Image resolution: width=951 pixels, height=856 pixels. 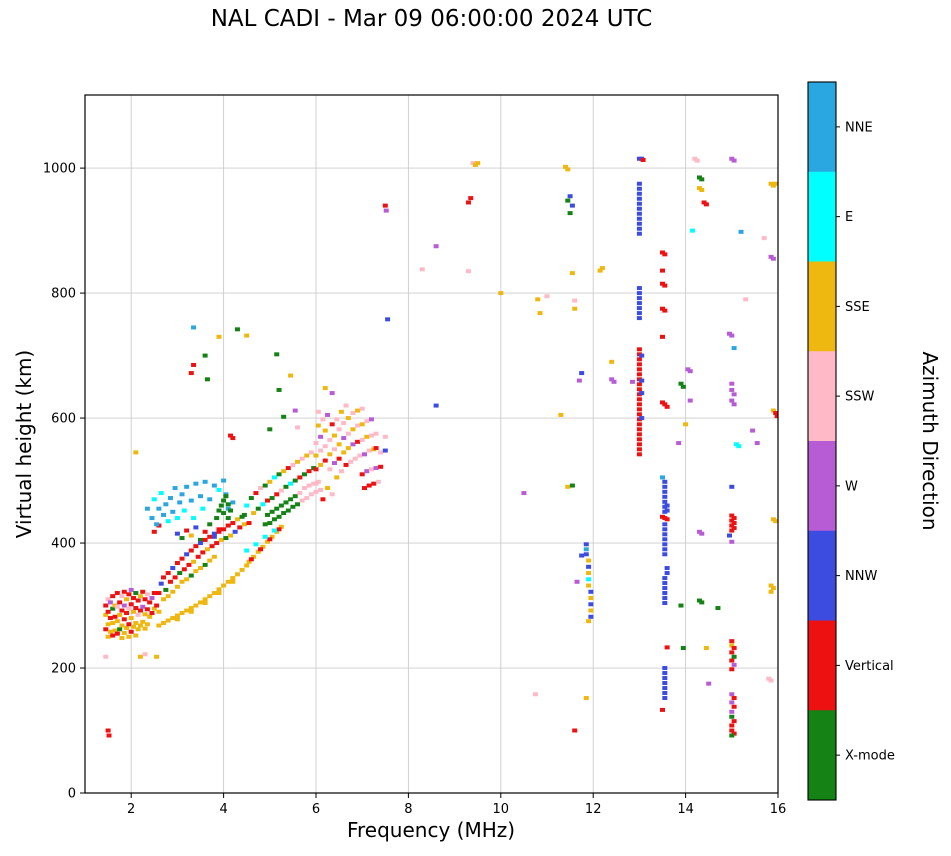 What do you see at coordinates (869, 666) in the screenshot?
I see `colorbar-tick-label: Vertical` at bounding box center [869, 666].